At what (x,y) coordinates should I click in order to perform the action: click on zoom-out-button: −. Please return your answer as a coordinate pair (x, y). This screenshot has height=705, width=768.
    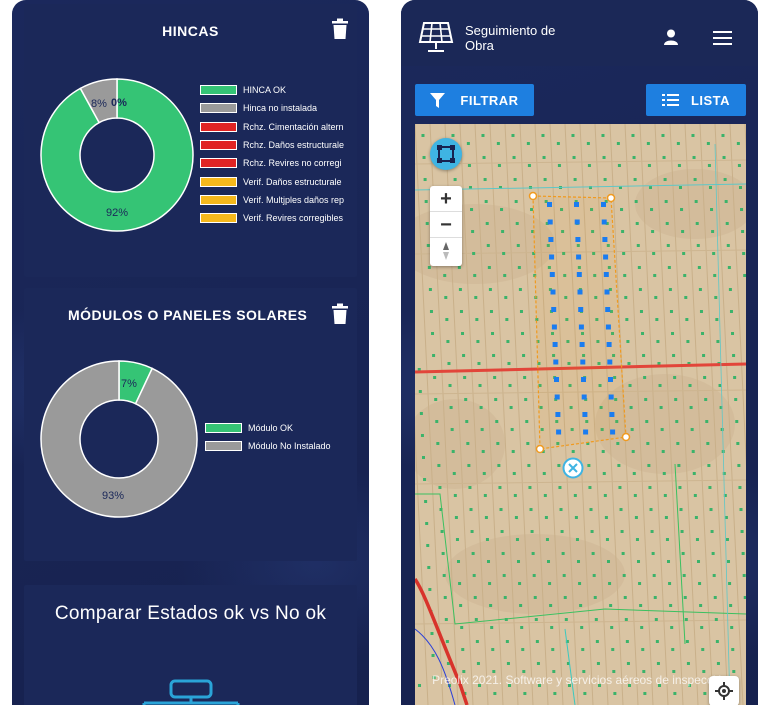
    Looking at the image, I should click on (446, 225).